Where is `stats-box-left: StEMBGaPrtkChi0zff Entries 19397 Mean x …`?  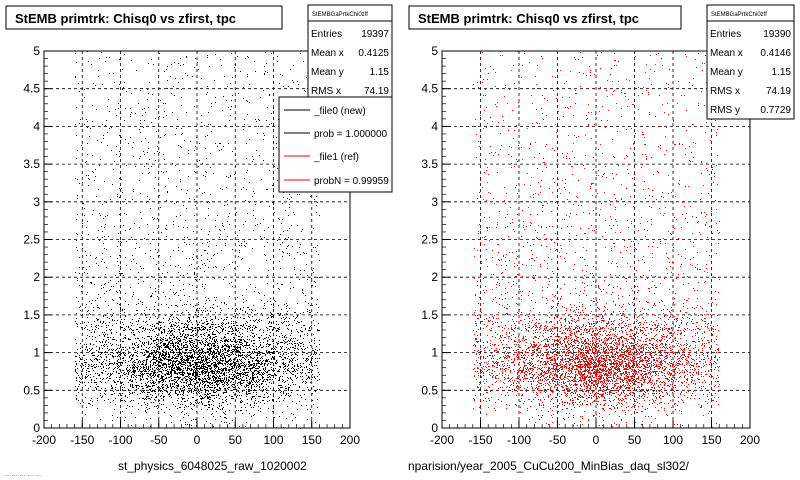
stats-box-left: StEMBGaPrtkChi0zff Entries 19397 Mean x … is located at coordinates (350, 52).